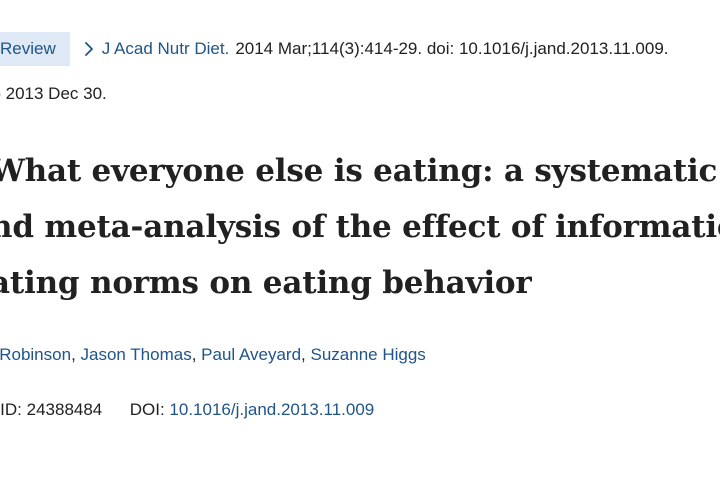 The image size is (720, 480). What do you see at coordinates (90, 49) in the screenshot?
I see `chevron-right-icon` at bounding box center [90, 49].